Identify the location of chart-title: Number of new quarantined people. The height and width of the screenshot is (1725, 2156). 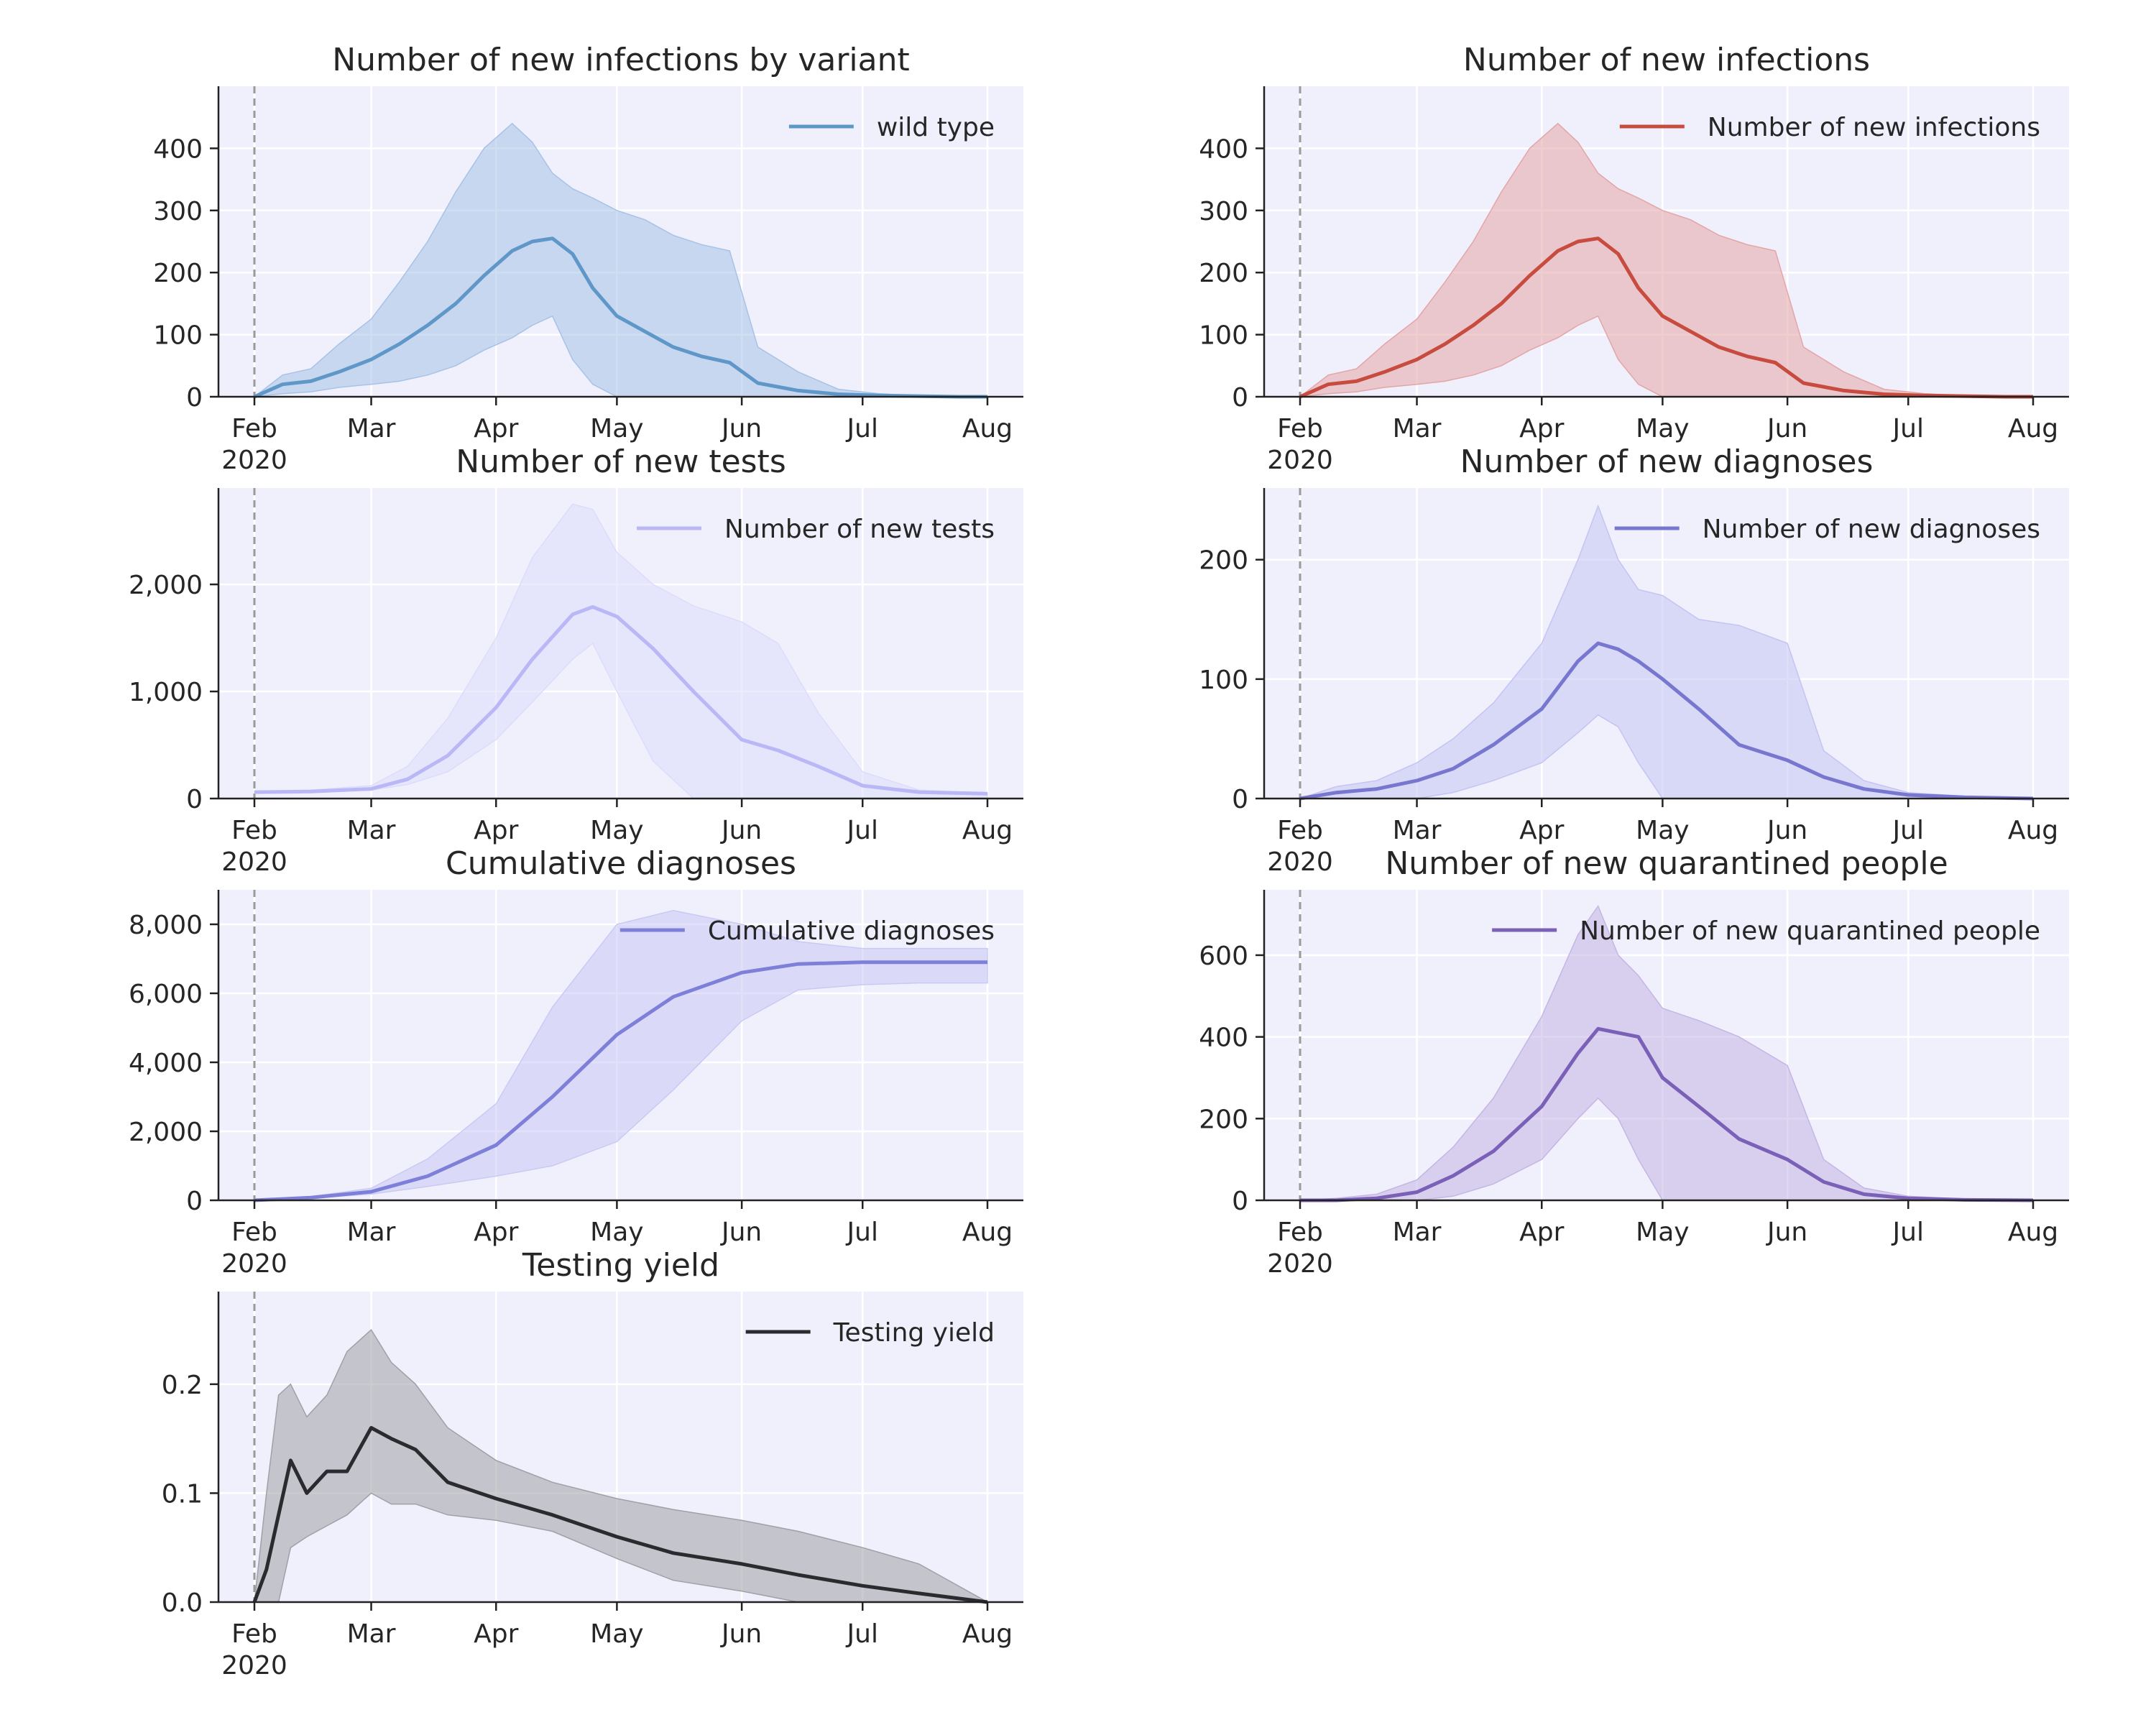
(1666, 863).